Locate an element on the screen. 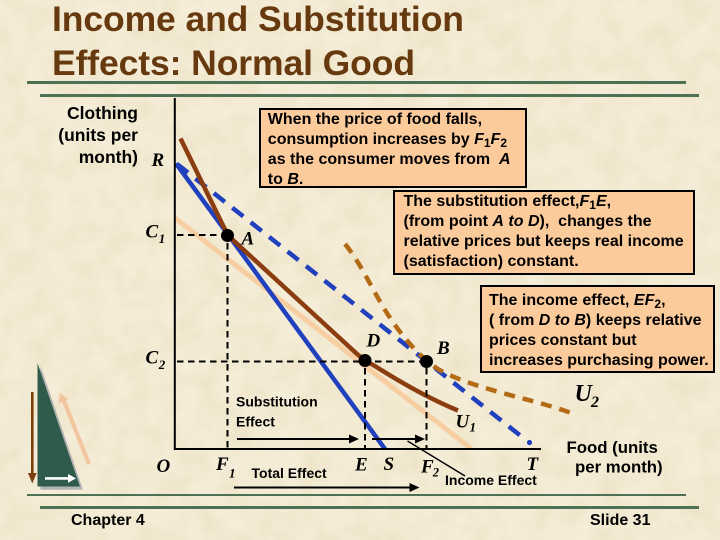 Image resolution: width=720 pixels, height=540 pixels. svg-text: Food (units is located at coordinates (612, 447).